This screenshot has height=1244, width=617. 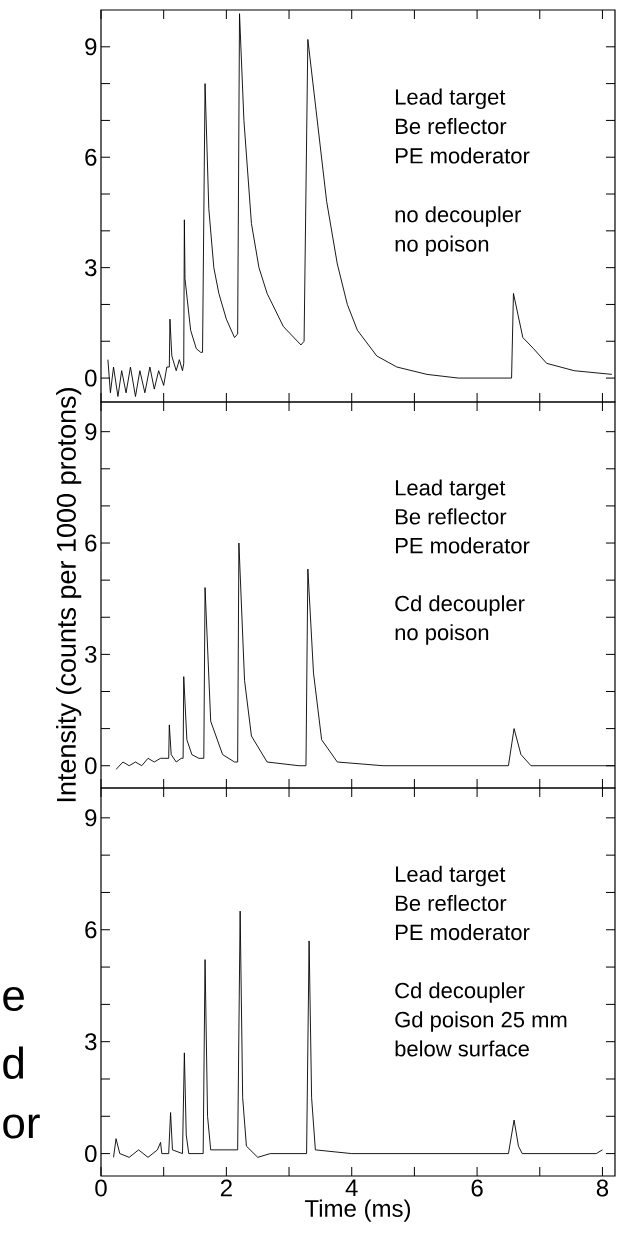 I want to click on text: d, so click(x=13, y=1062).